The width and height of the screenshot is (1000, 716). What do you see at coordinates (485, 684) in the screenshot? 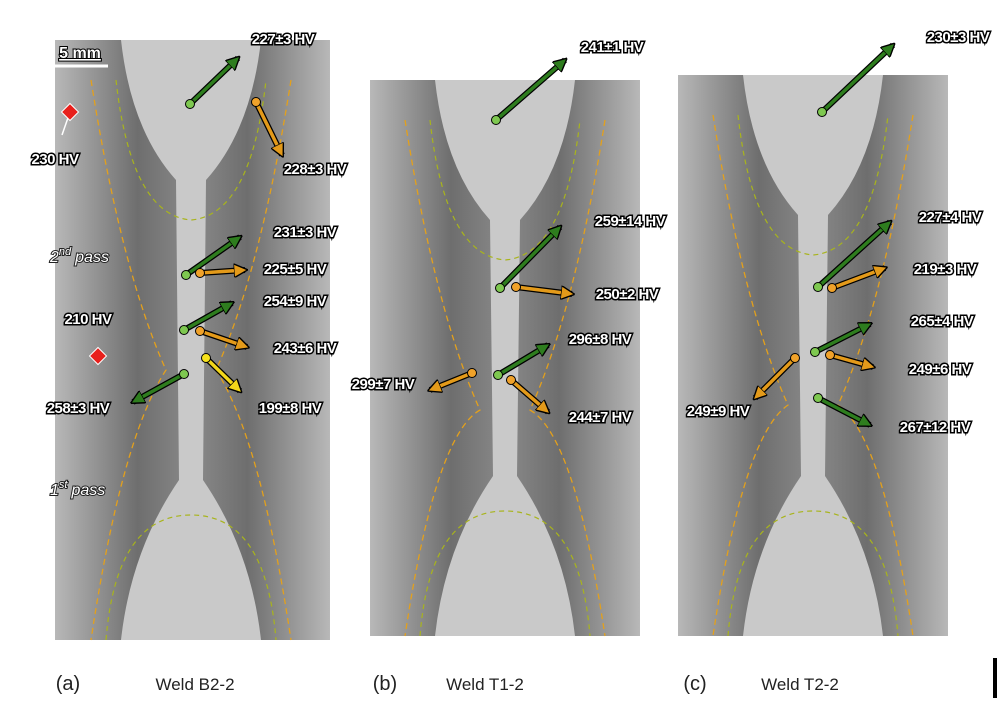
I see `panel-title: Weld T1-2` at bounding box center [485, 684].